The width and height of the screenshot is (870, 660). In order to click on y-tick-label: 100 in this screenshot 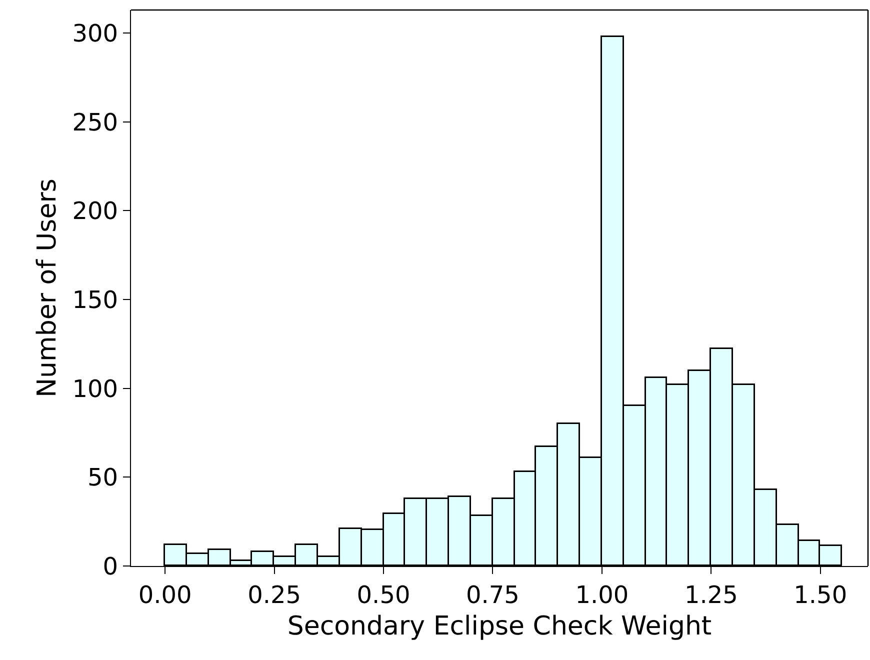, I will do `click(95, 388)`.